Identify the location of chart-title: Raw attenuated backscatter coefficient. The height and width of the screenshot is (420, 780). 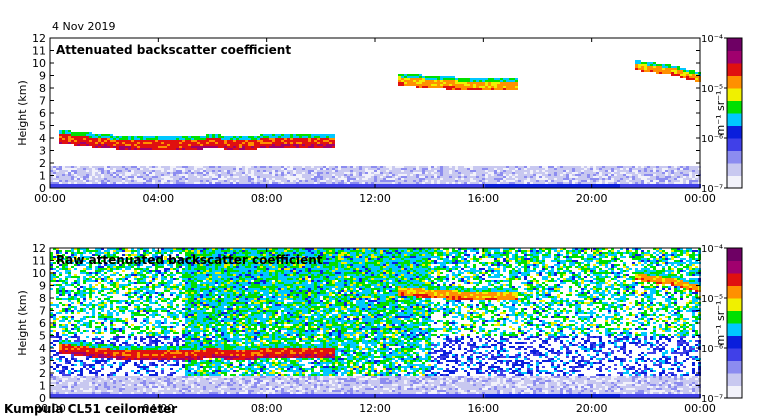
(189, 260).